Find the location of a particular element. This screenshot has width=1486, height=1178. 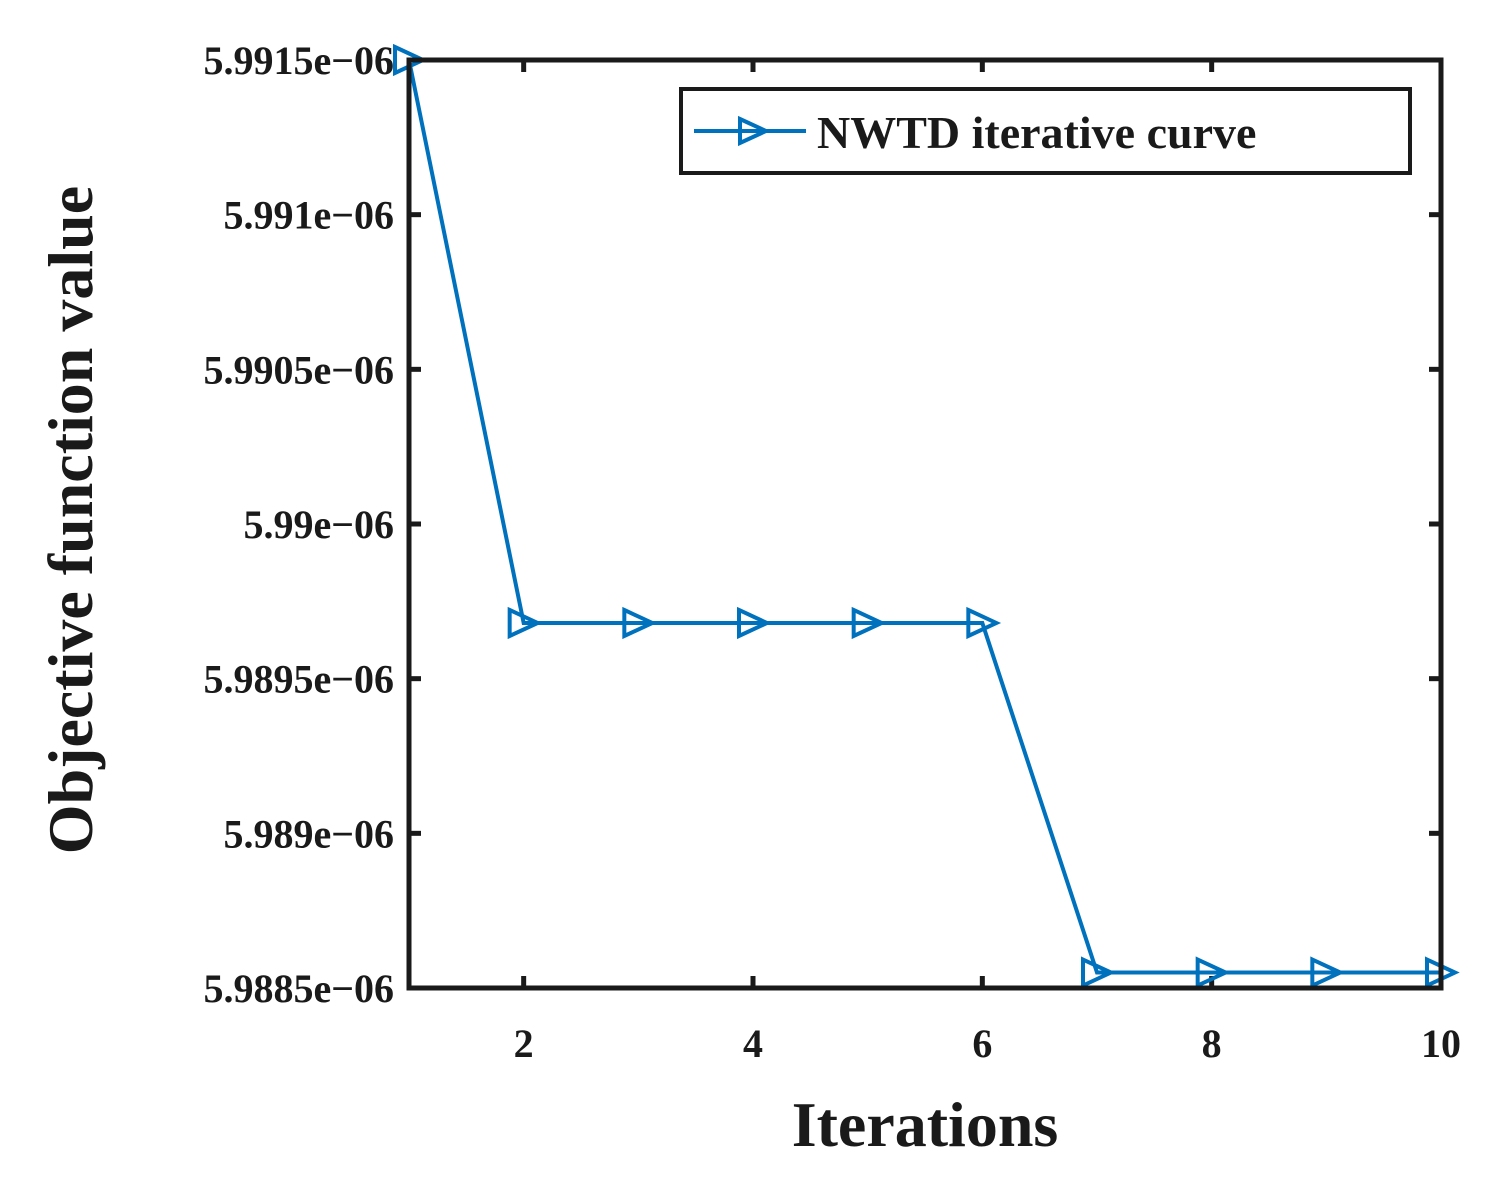

legend: NWTD iterative curve is located at coordinates (1045, 131).